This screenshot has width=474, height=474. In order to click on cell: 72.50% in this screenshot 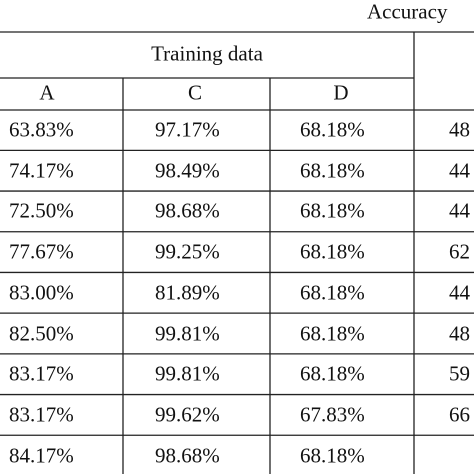, I will do `click(41, 210)`.